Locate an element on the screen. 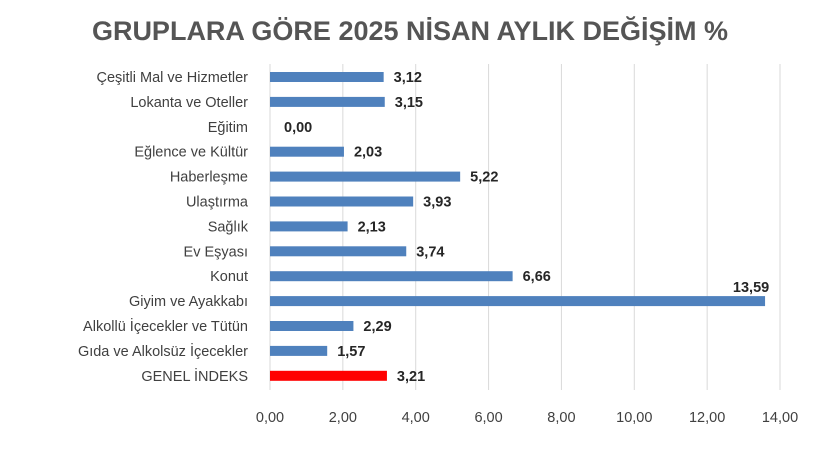 This screenshot has height=450, width=820. category-label: Haberleşme is located at coordinates (209, 178).